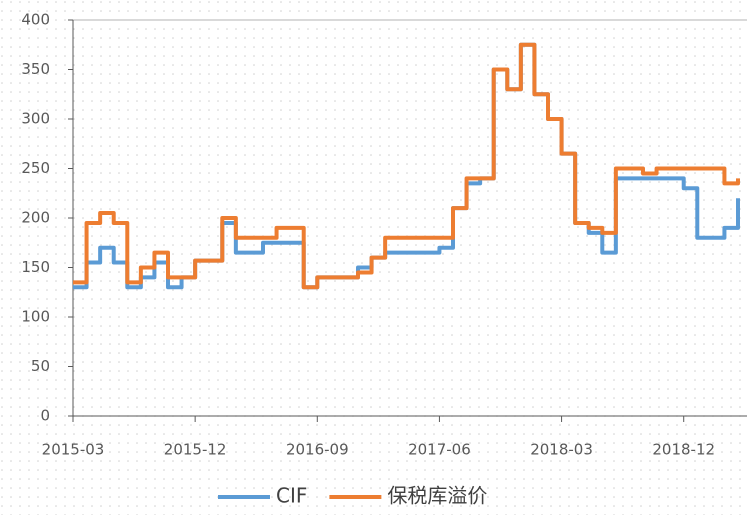  I want to click on y-tick-label: 400, so click(35, 20).